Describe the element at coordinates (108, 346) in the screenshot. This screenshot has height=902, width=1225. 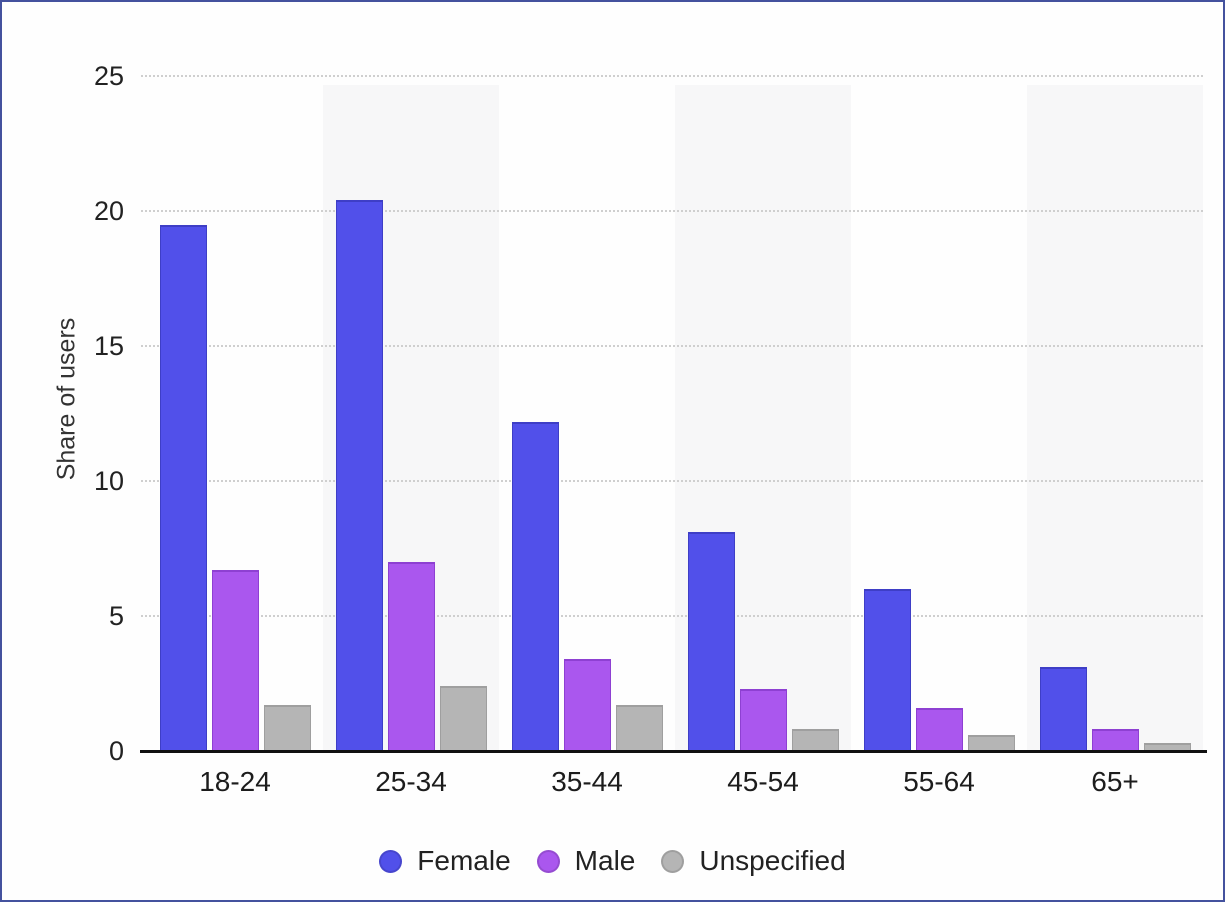
I see `y-tick-label: 15` at that location.